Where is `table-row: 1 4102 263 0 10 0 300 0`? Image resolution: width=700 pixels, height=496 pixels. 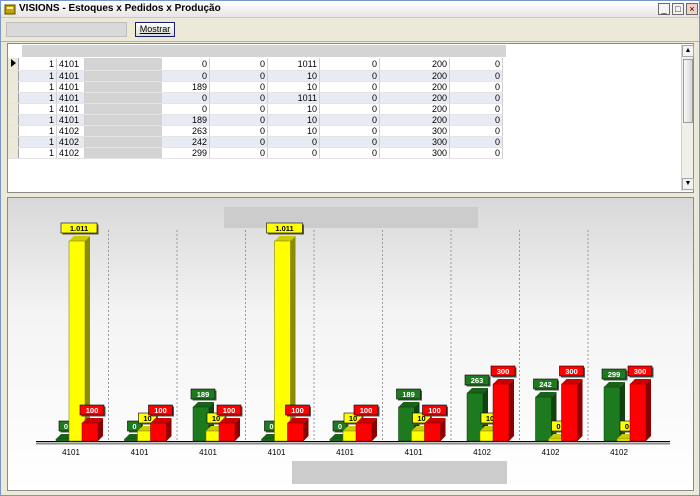
table-row: 1 4102 263 0 10 0 300 0 is located at coordinates (255, 131).